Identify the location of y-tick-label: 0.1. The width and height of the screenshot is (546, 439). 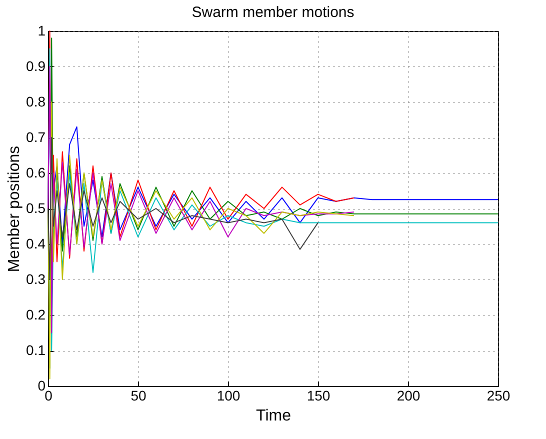
(36, 350).